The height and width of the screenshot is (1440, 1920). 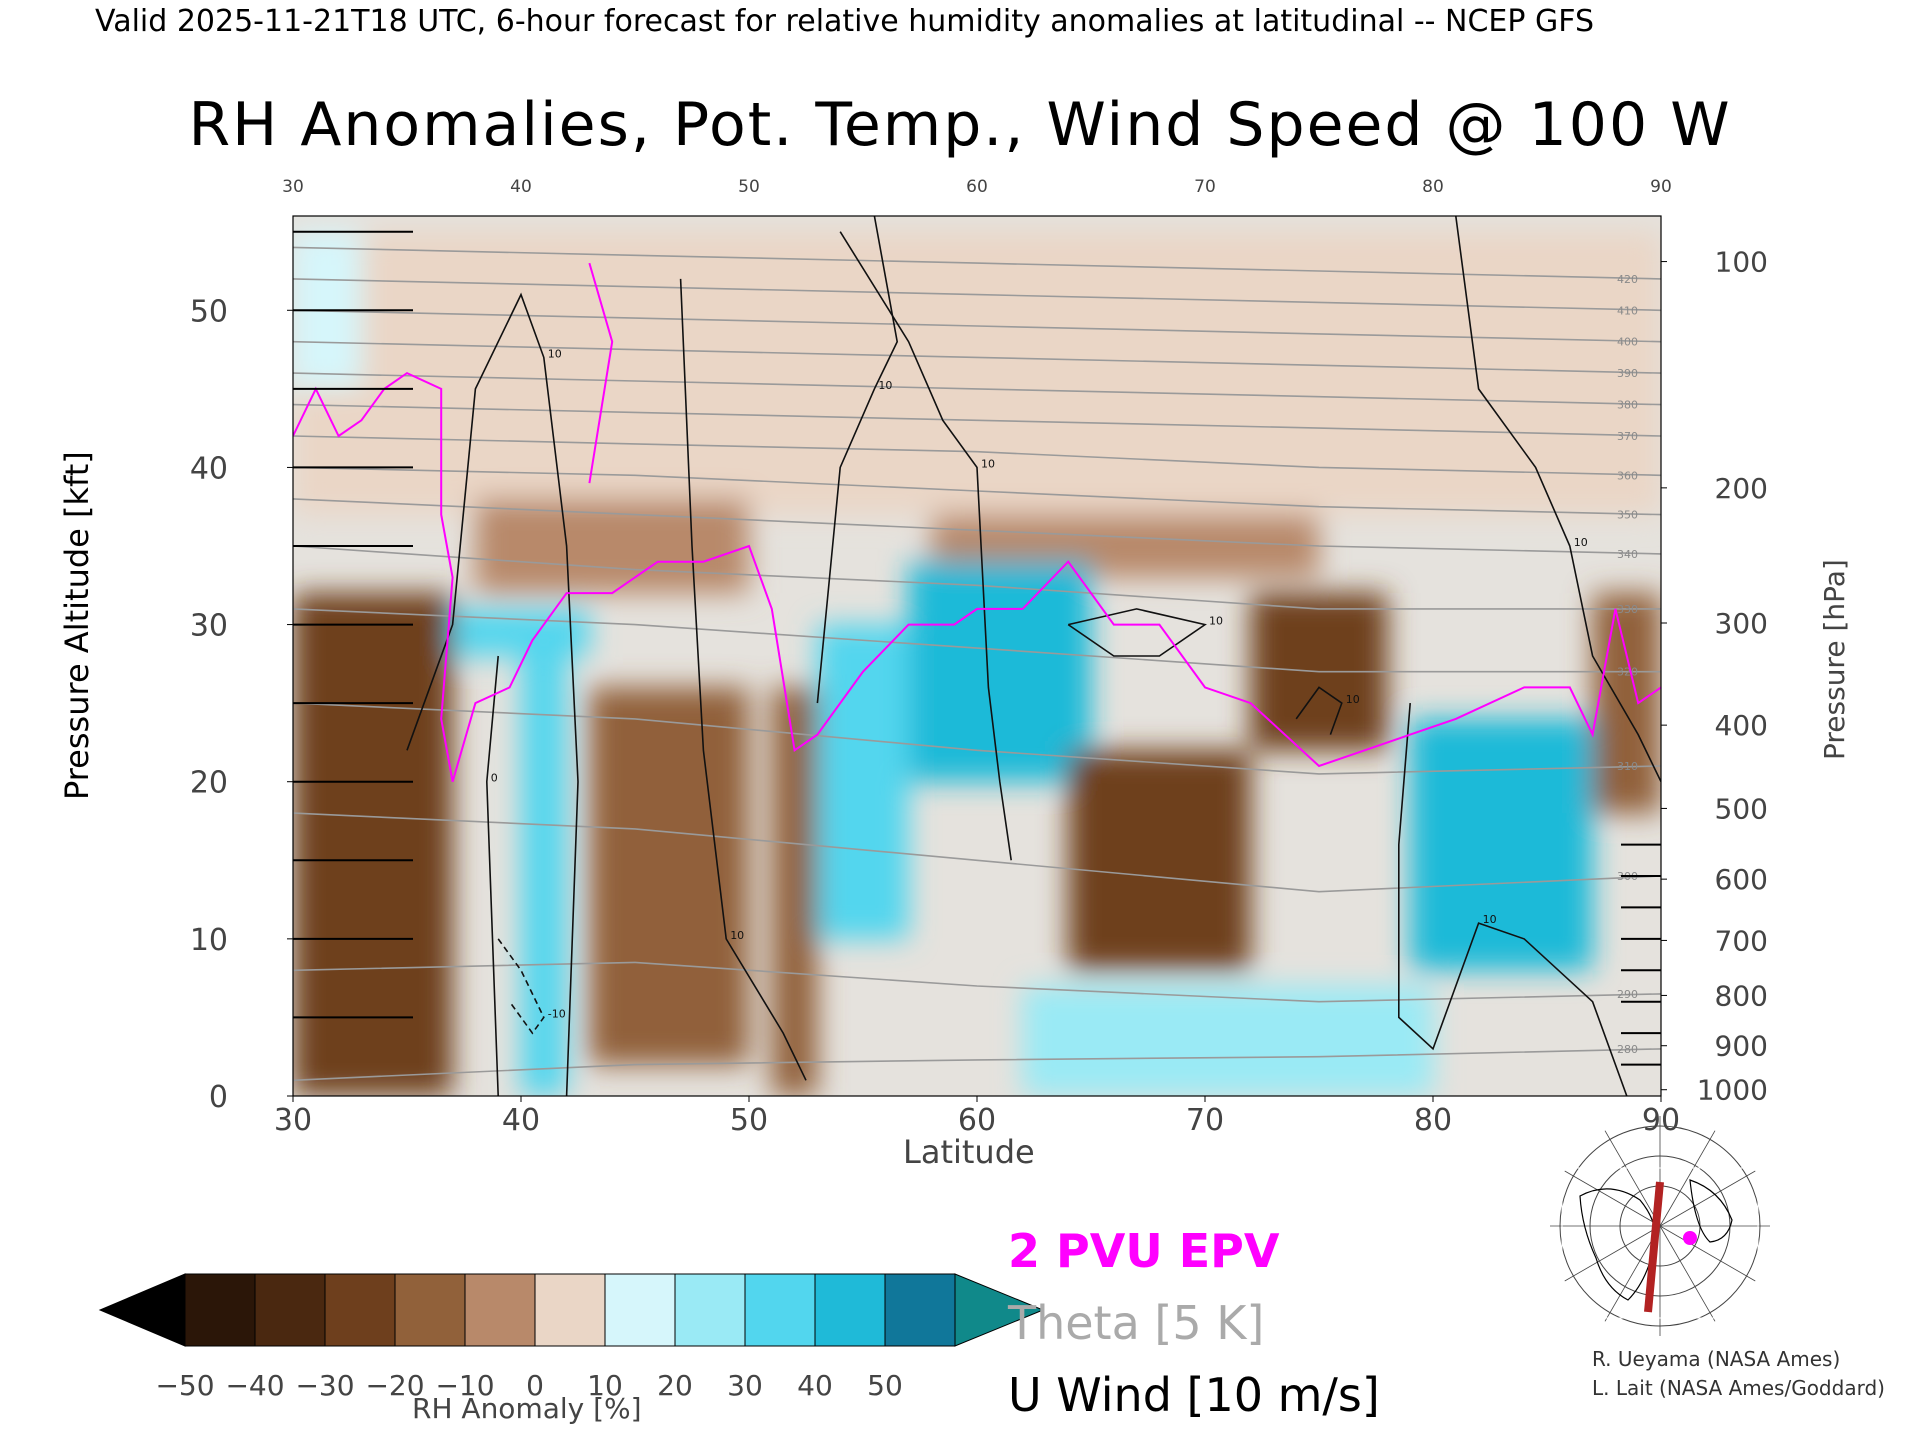 What do you see at coordinates (293, 187) in the screenshot?
I see `x-top-tick-label: 30` at bounding box center [293, 187].